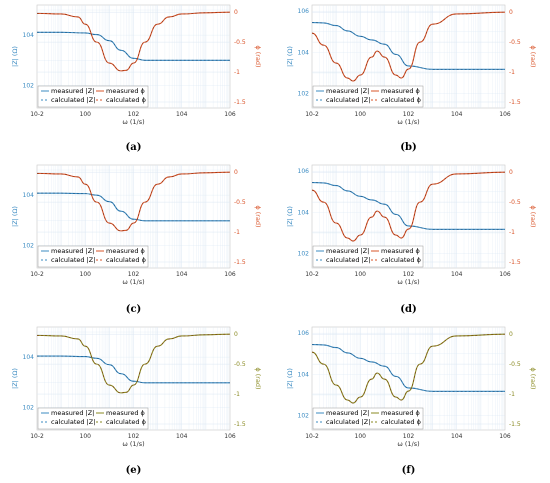  Describe the element at coordinates (134, 470) in the screenshot. I see `chart-caption: (e)` at that location.